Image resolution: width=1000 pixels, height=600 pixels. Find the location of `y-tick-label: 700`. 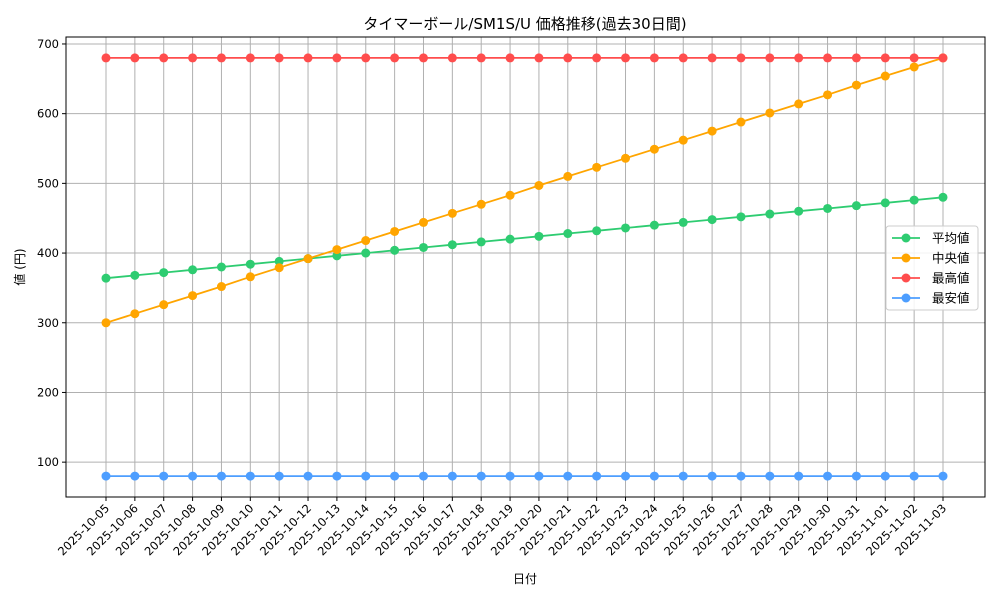

y-tick-label: 700 is located at coordinates (48, 44).